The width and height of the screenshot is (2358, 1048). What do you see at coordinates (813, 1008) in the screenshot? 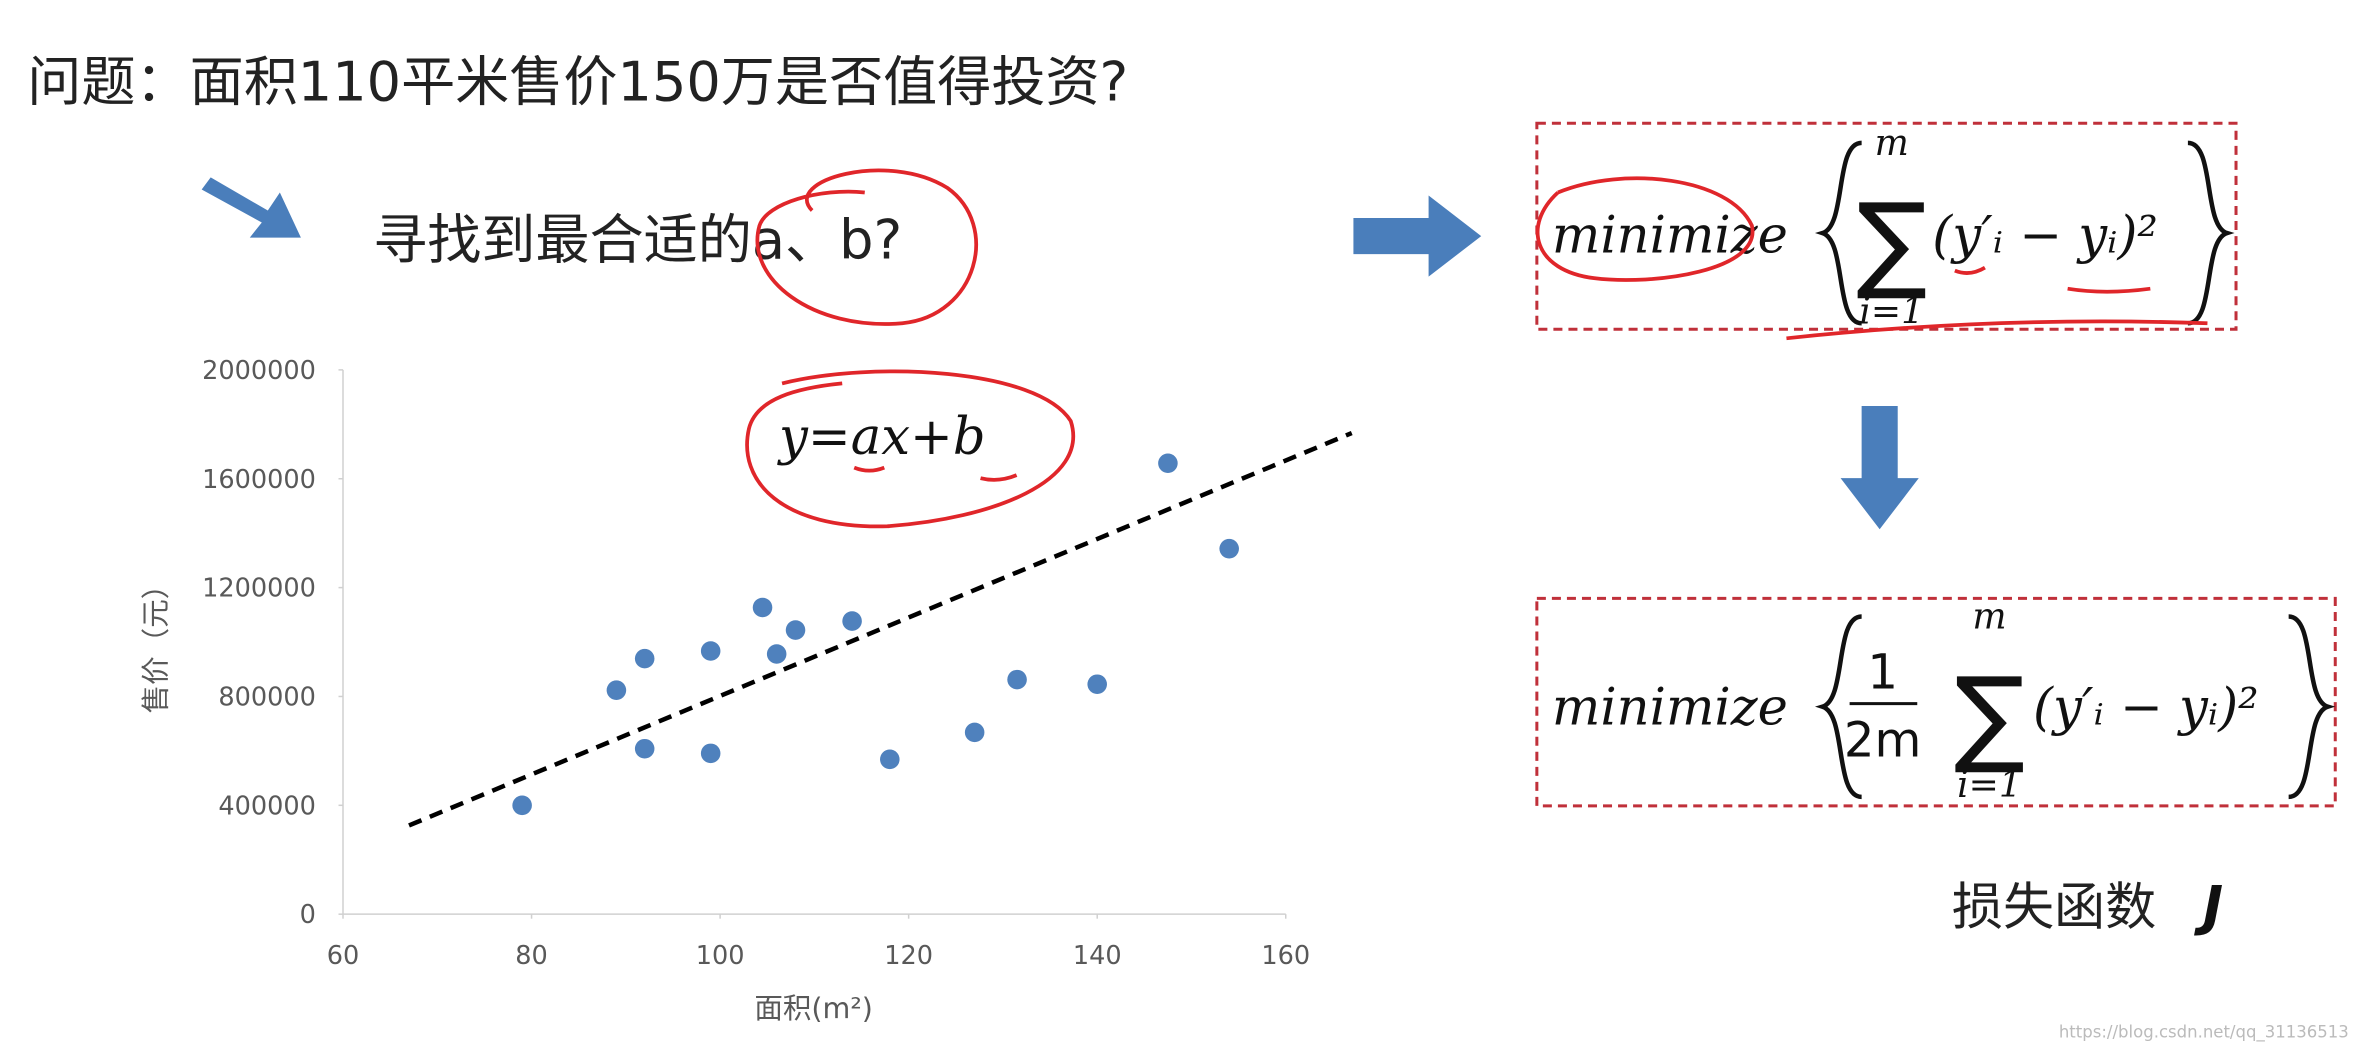
I see `x-axis-label: 面积(m²)` at bounding box center [813, 1008].